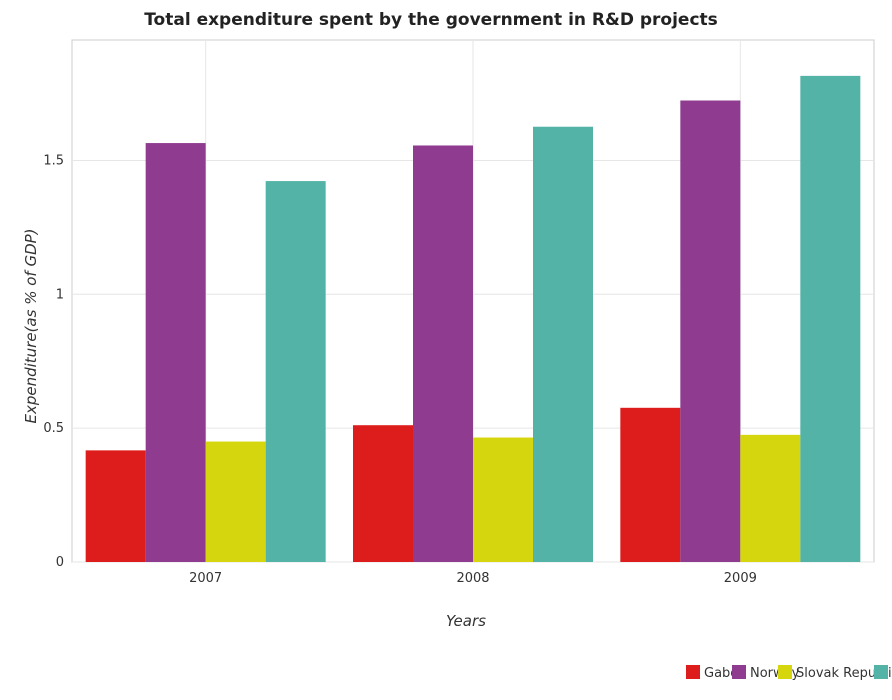  Describe the element at coordinates (235, 501) in the screenshot. I see `bar-slovak-republic-2007` at that location.